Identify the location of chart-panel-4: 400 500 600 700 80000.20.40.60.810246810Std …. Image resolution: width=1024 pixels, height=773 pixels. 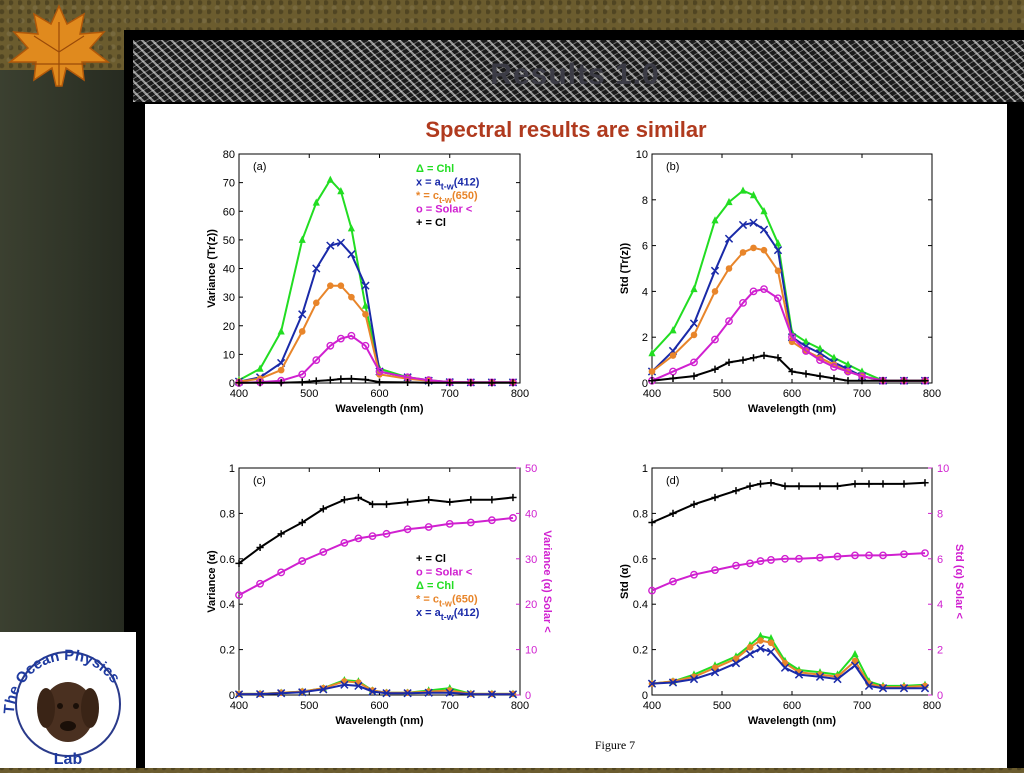
(792, 595).